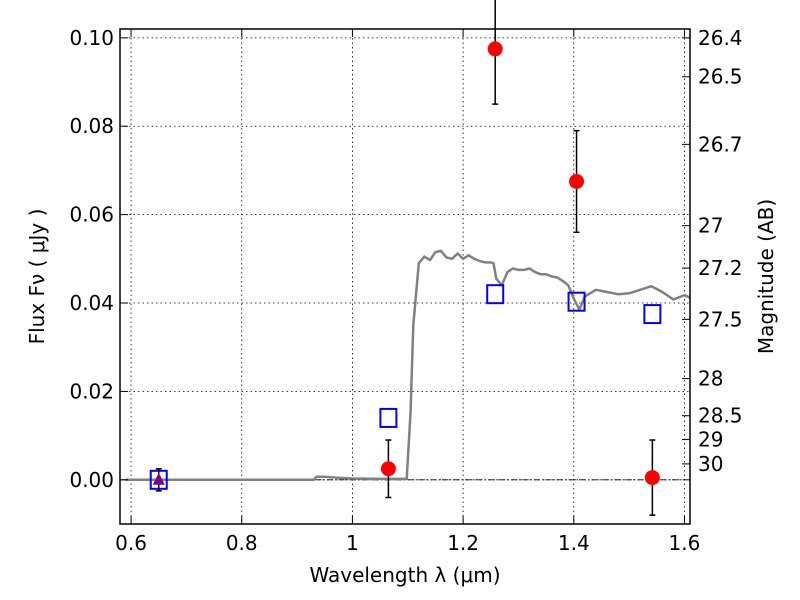 The width and height of the screenshot is (800, 600). I want to click on y2-tick-label: 29, so click(710, 440).